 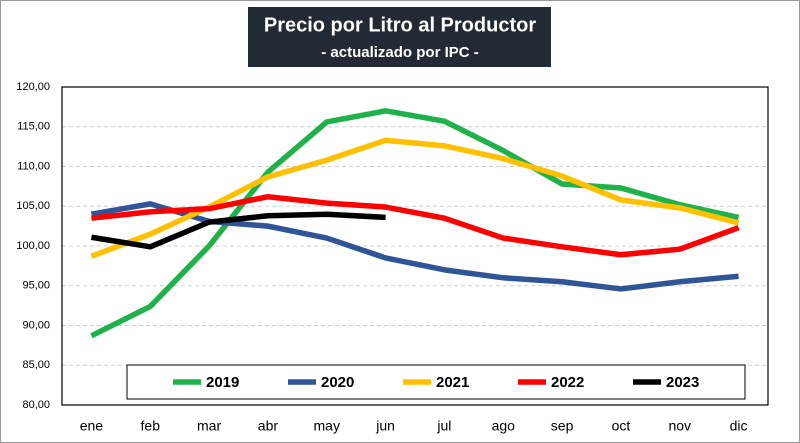 I want to click on x-tick-label: oct, so click(x=621, y=426).